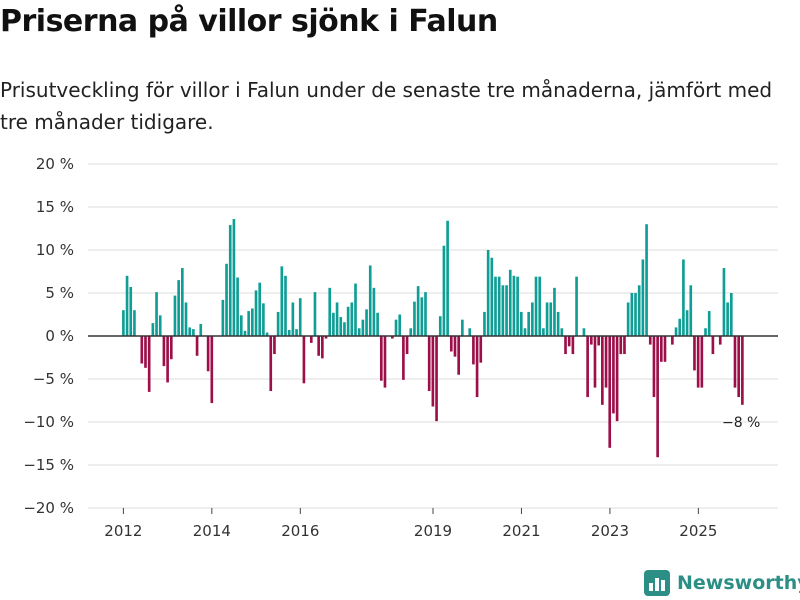 This screenshot has width=800, height=600. I want to click on x-tick-label: 2019, so click(433, 531).